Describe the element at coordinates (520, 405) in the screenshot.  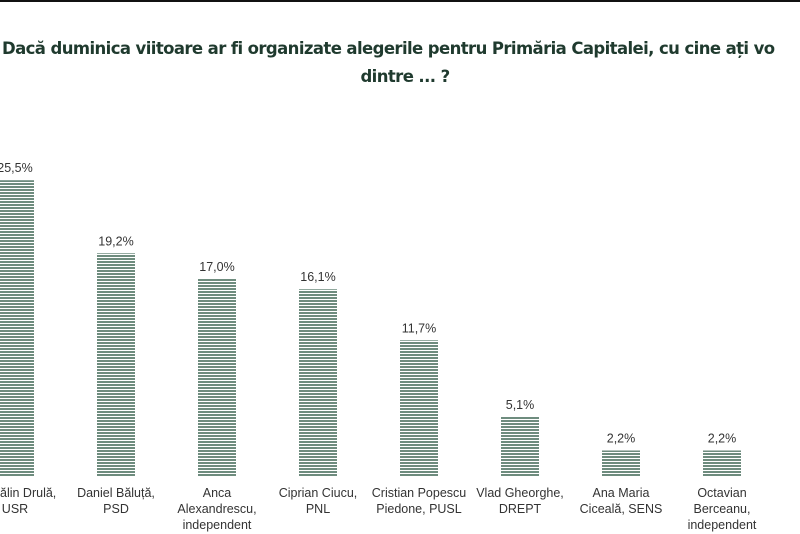
I see `value-label: 5,1%` at that location.